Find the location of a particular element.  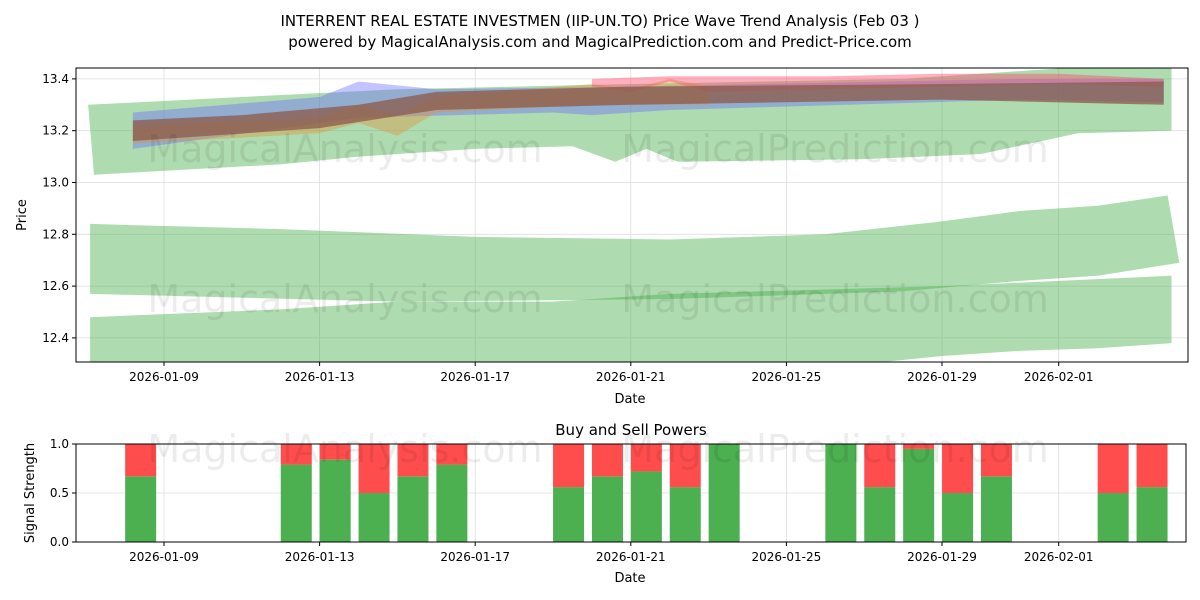

bottom-x-tick-label: 2026-01-25 is located at coordinates (787, 557).